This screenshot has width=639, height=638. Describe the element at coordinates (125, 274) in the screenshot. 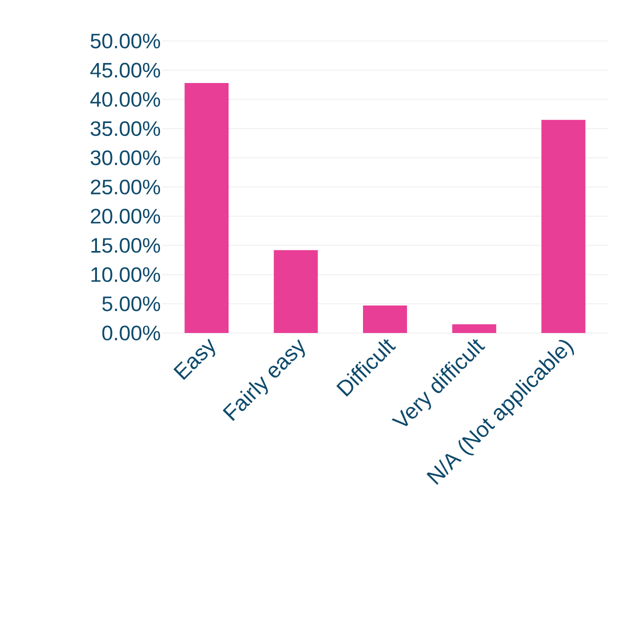

I see `y-tick-label: 10.00%` at that location.